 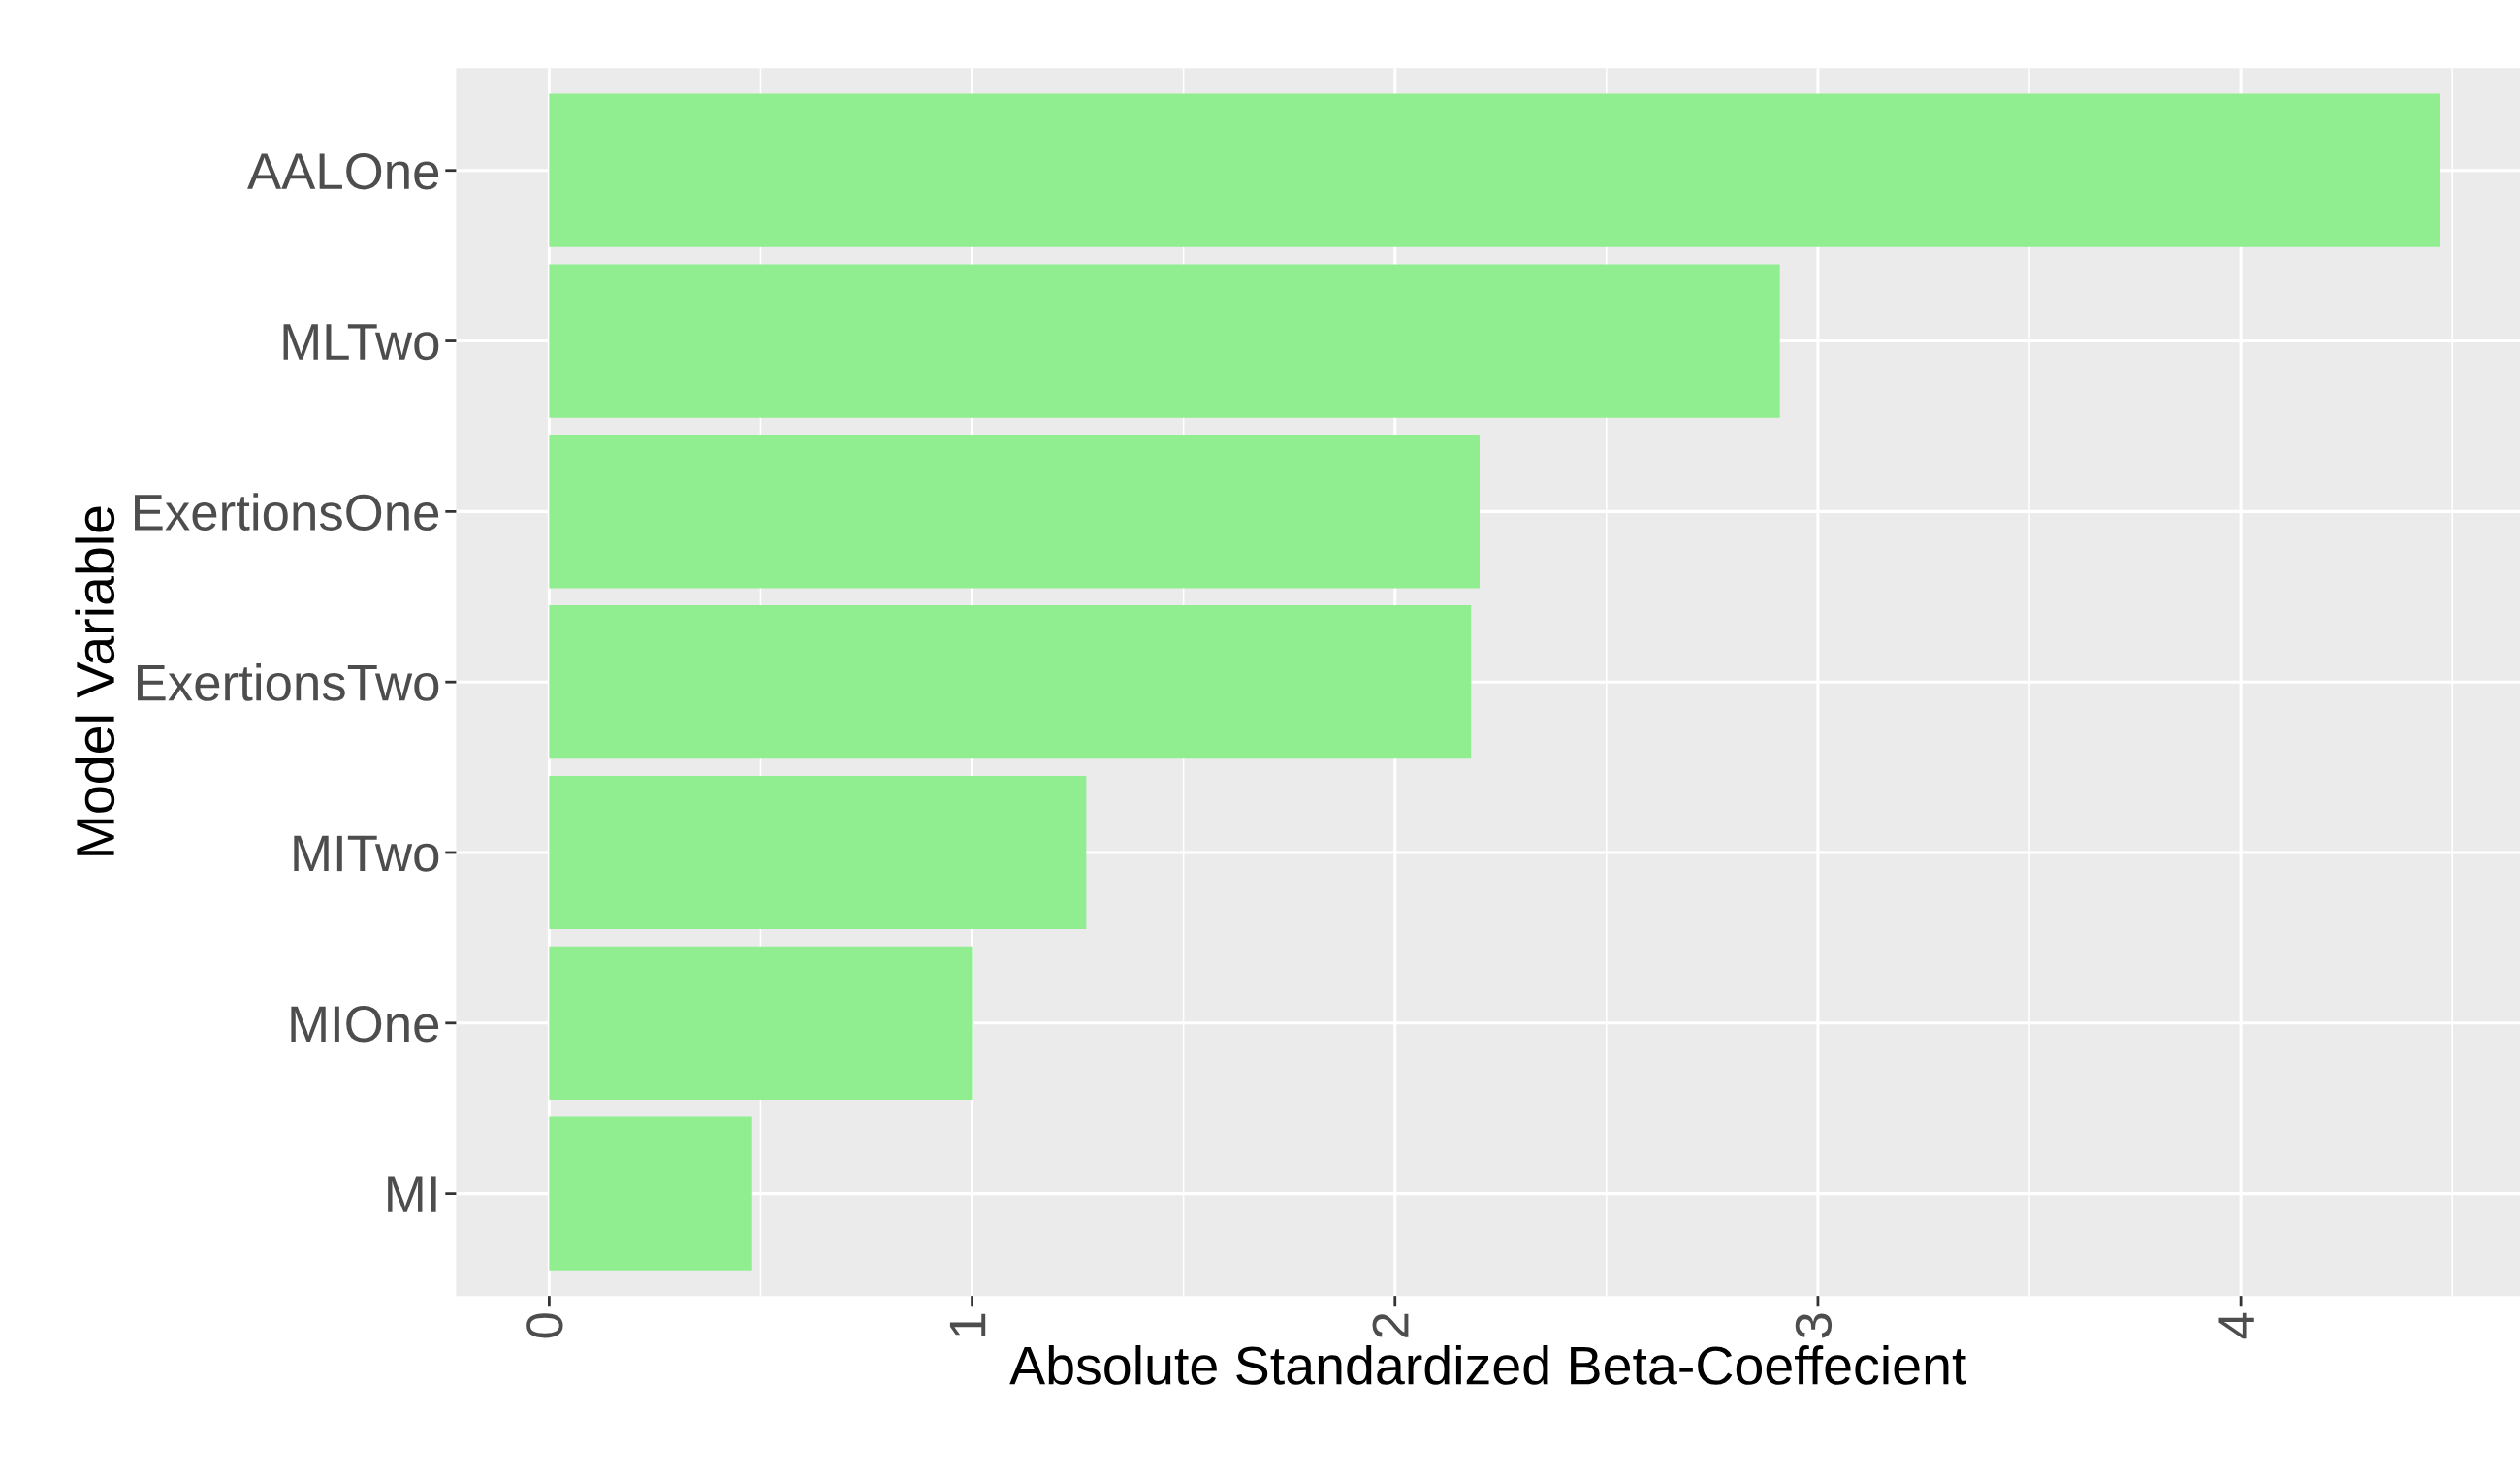 I want to click on x-axis-title: Absolute Standardized Beta-Coeffecient, so click(x=1488, y=1365).